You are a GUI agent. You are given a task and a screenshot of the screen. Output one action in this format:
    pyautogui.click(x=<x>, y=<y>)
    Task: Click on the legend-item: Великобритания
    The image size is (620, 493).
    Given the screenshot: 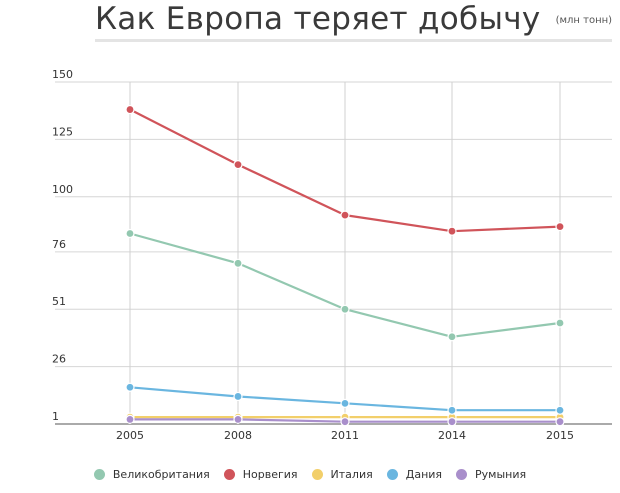 What is the action you would take?
    pyautogui.click(x=151, y=474)
    